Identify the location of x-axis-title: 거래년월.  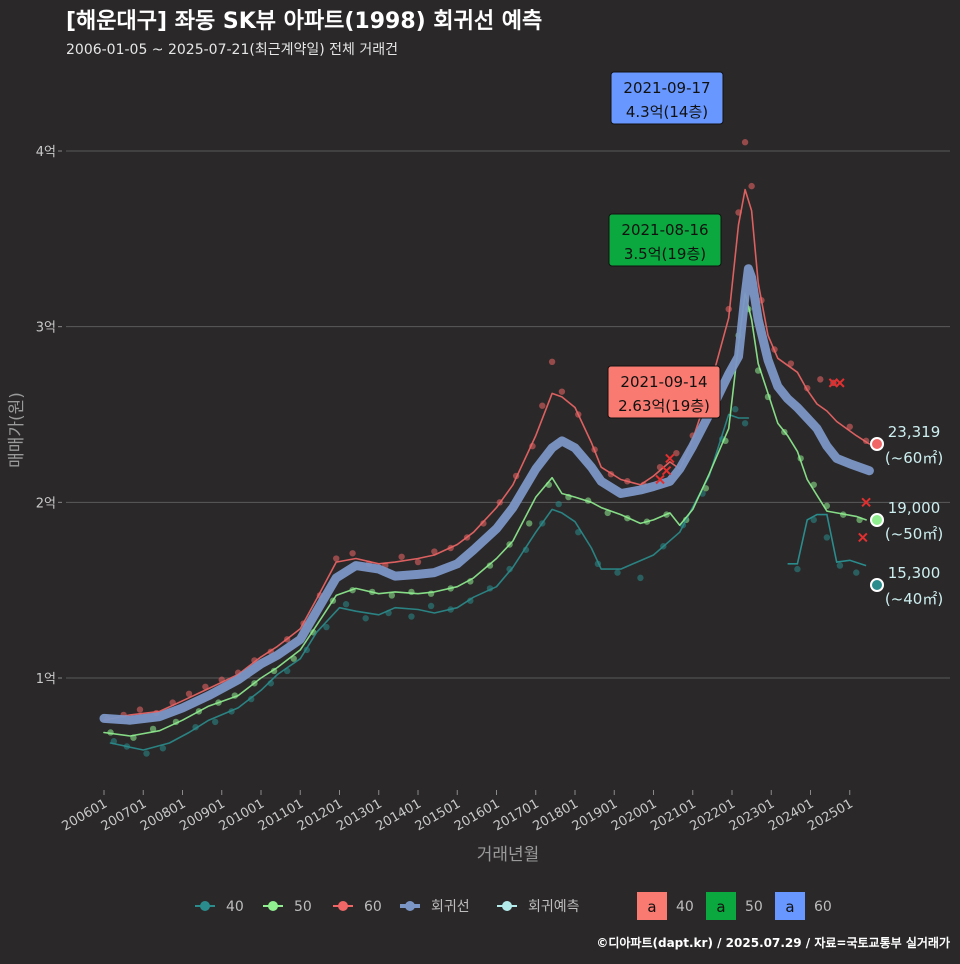
(508, 855).